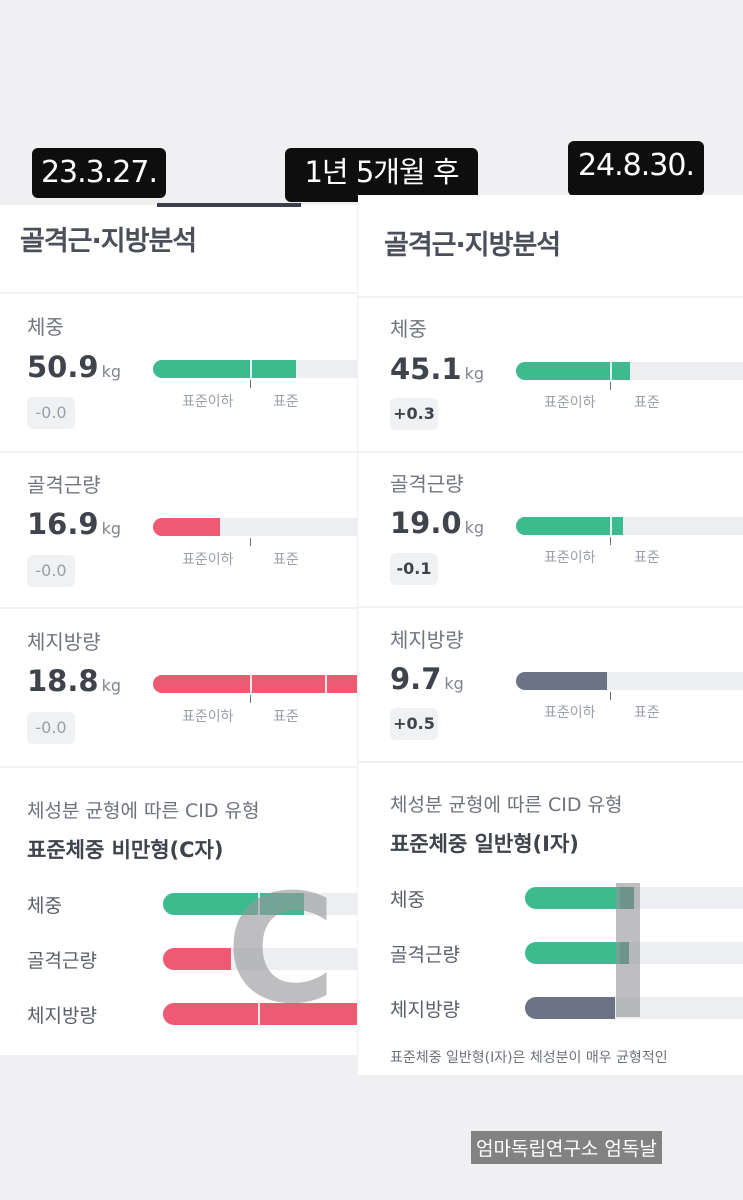  What do you see at coordinates (561, 681) in the screenshot?
I see `after-fat-bar-fill` at bounding box center [561, 681].